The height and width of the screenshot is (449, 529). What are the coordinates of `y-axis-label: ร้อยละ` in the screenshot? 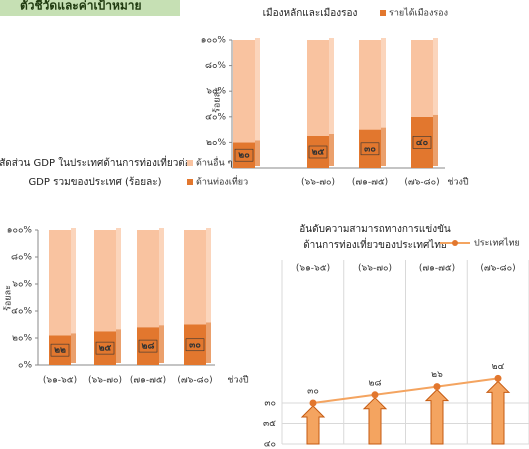 It's located at (217, 100).